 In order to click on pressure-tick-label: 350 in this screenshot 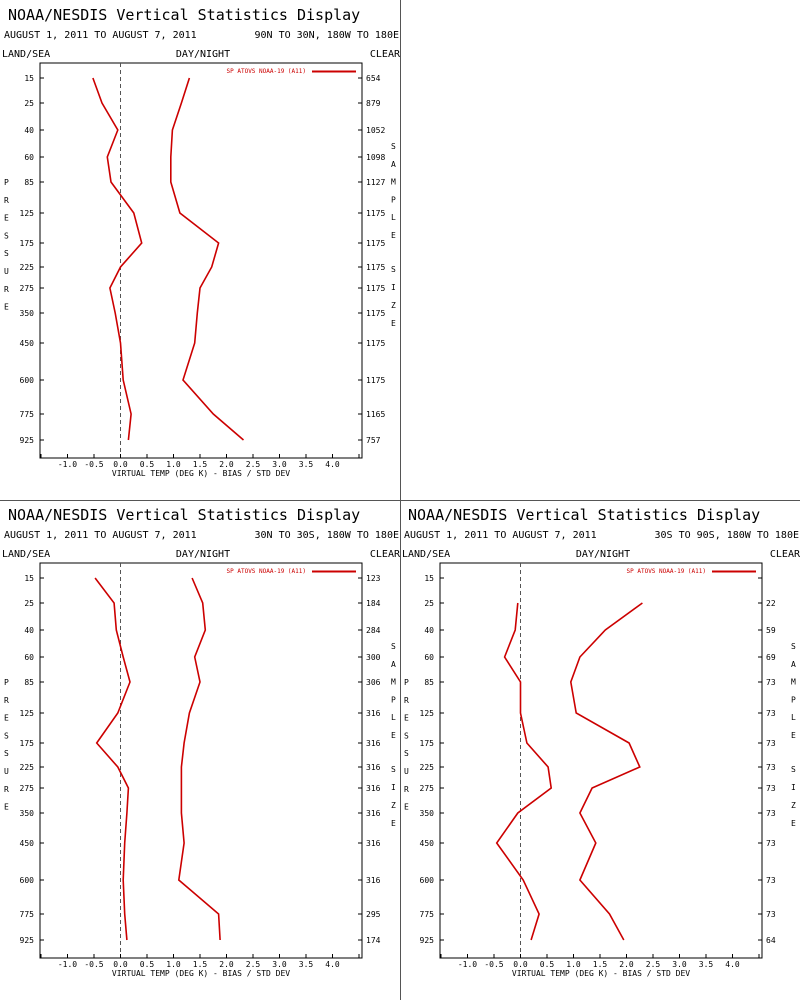, I will do `click(27, 313)`.